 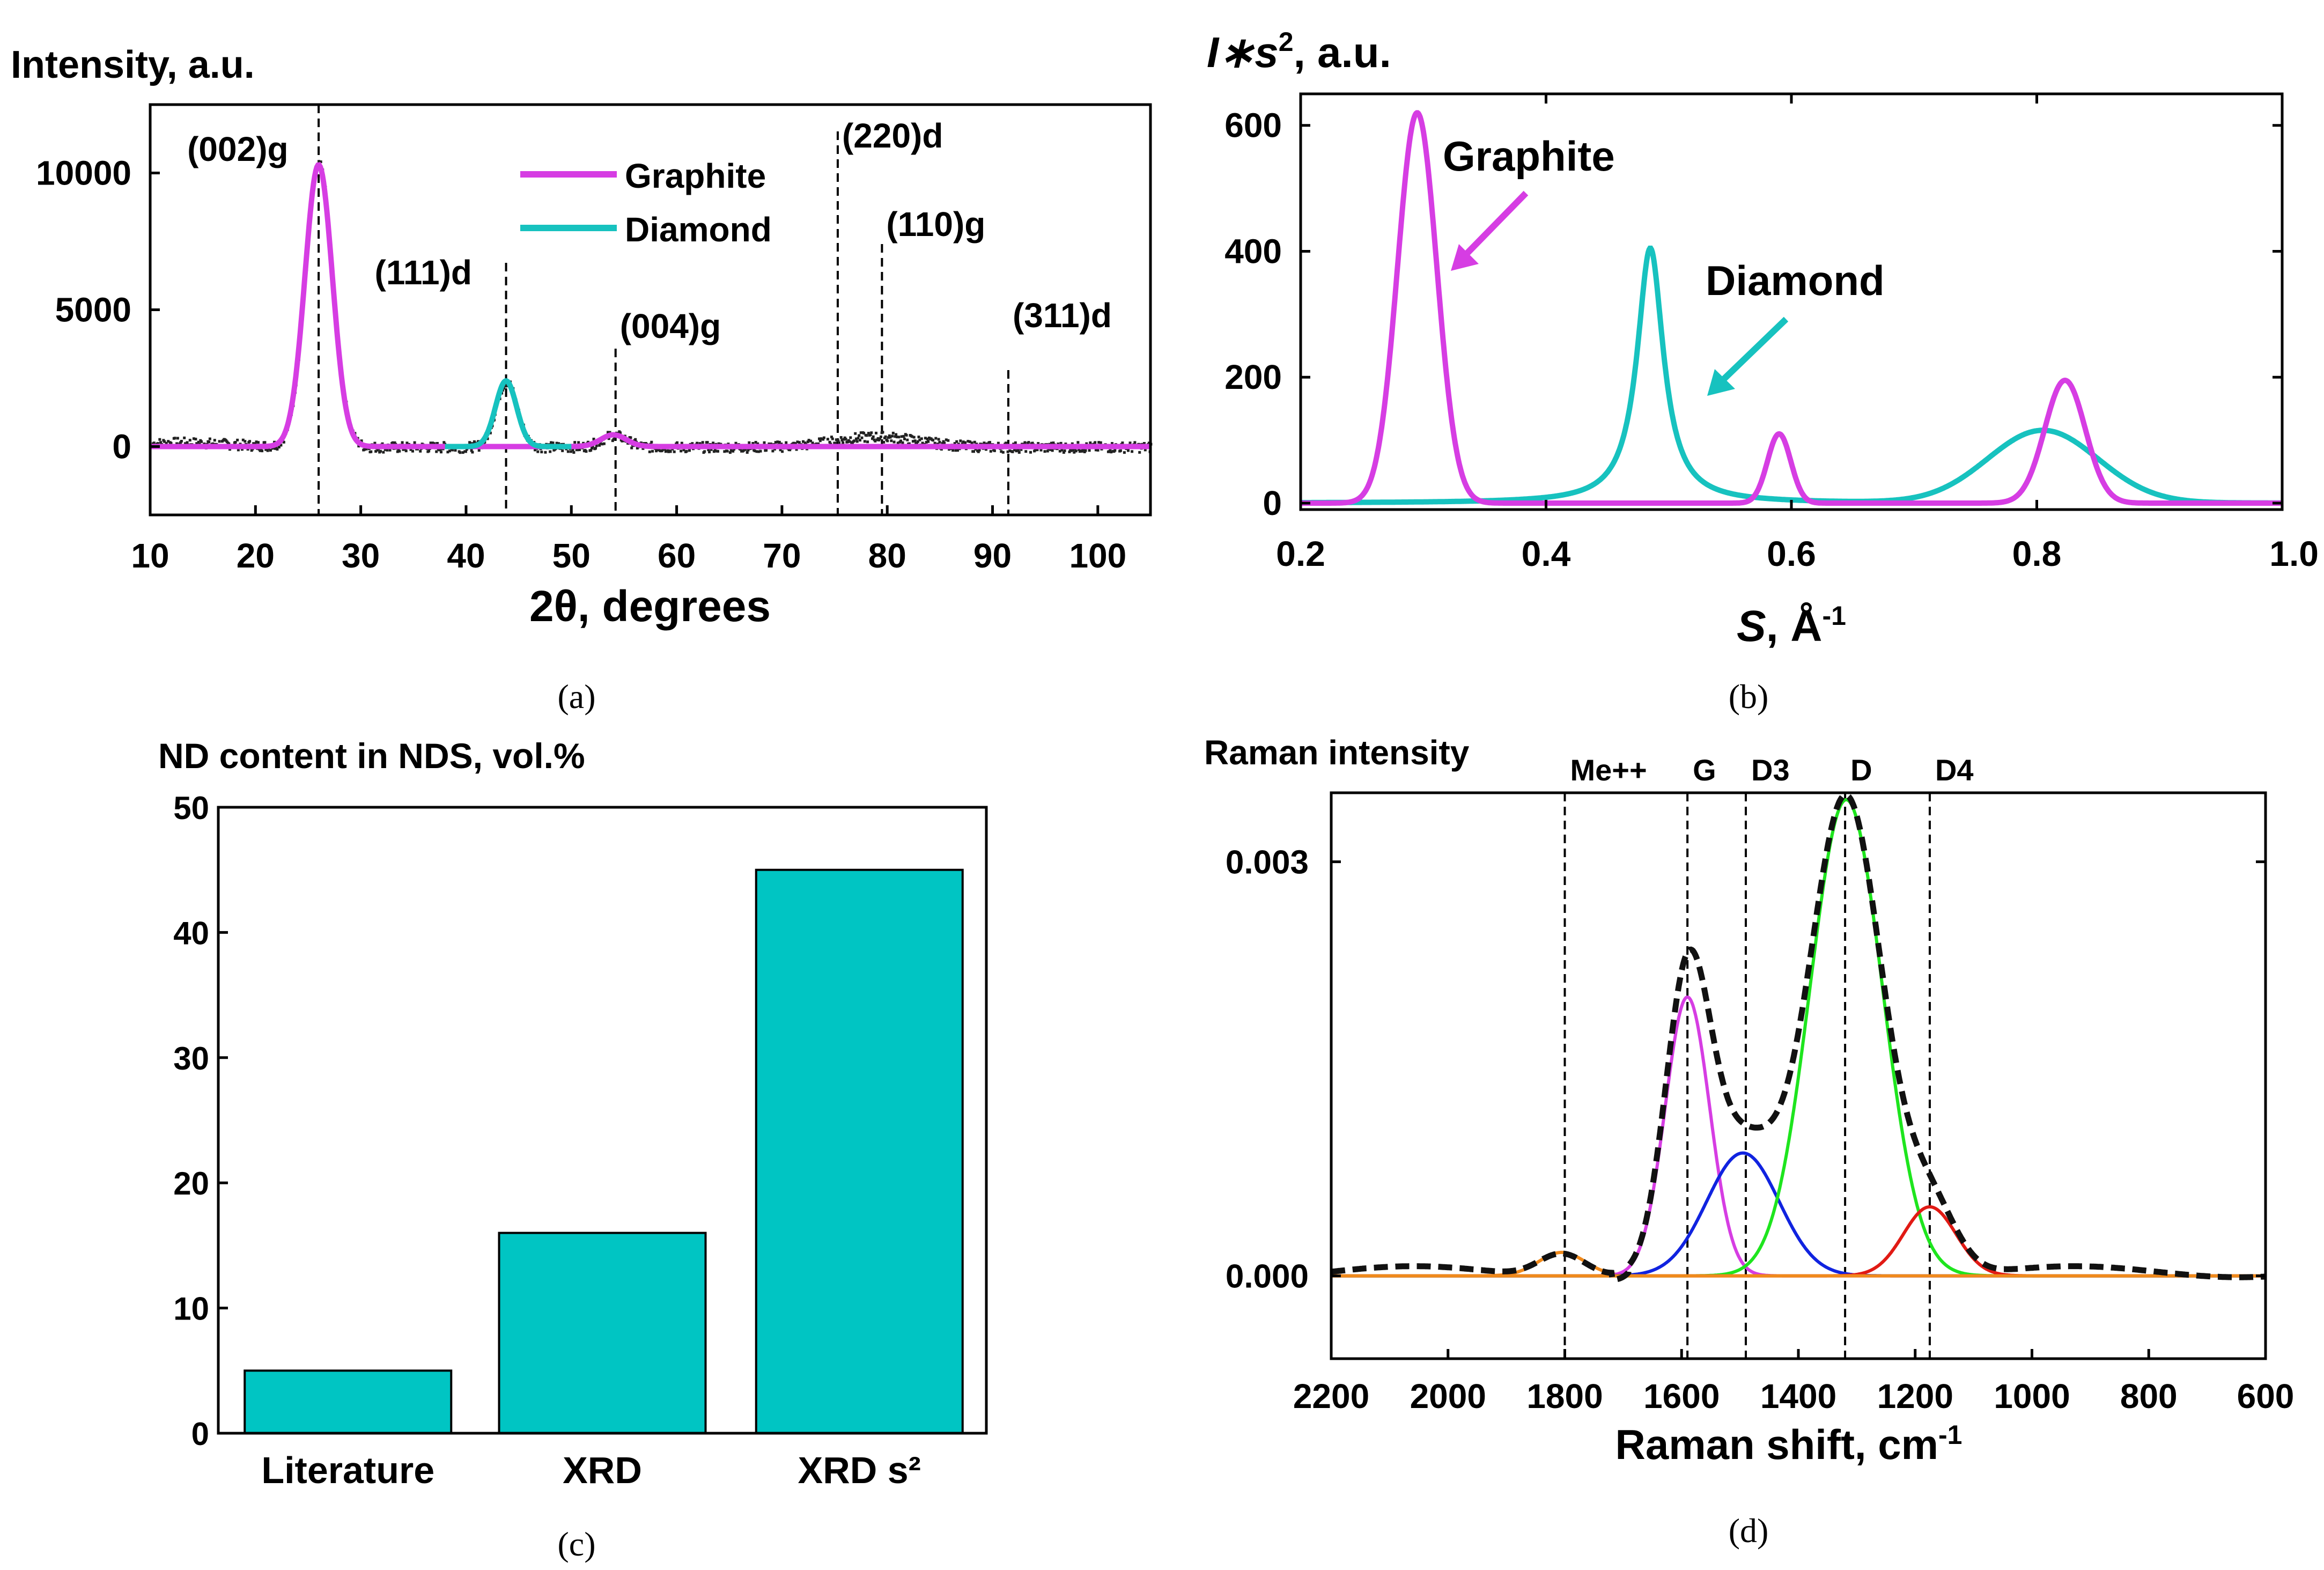 I want to click on x-tick-label-1: 2000, so click(x=1448, y=1396).